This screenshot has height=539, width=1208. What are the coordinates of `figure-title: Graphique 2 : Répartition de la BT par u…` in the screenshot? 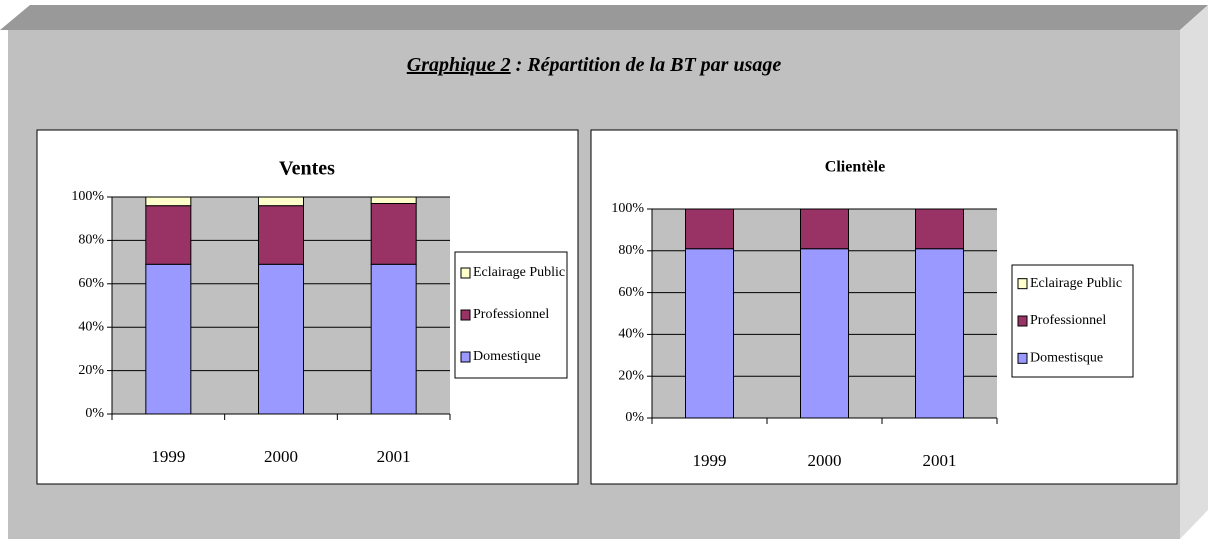 It's located at (594, 65).